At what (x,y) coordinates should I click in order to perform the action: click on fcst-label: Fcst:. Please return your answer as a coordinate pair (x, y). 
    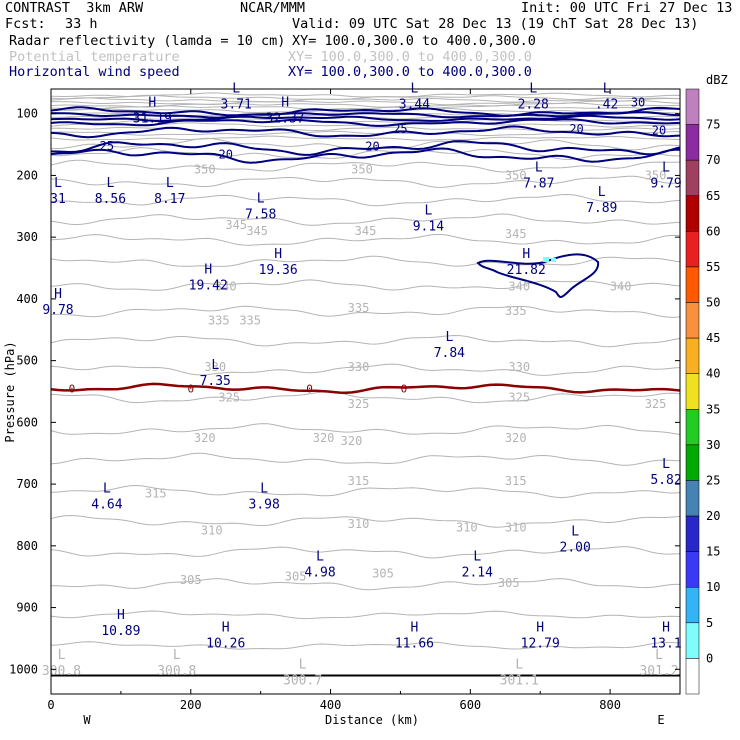
    Looking at the image, I should click on (25, 24).